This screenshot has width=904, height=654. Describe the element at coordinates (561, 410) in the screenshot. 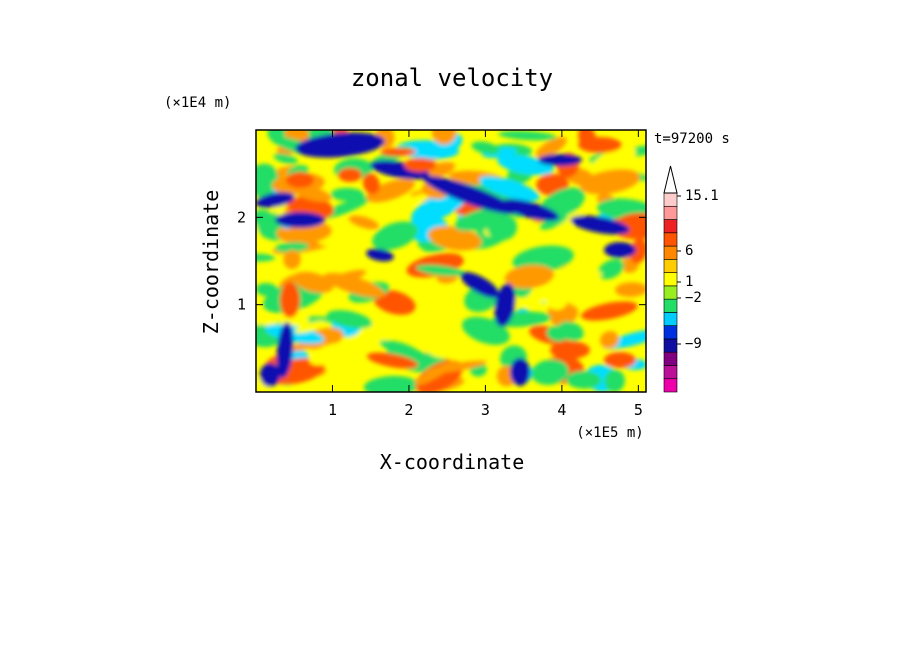

I see `x-tick-label-3: 4` at that location.